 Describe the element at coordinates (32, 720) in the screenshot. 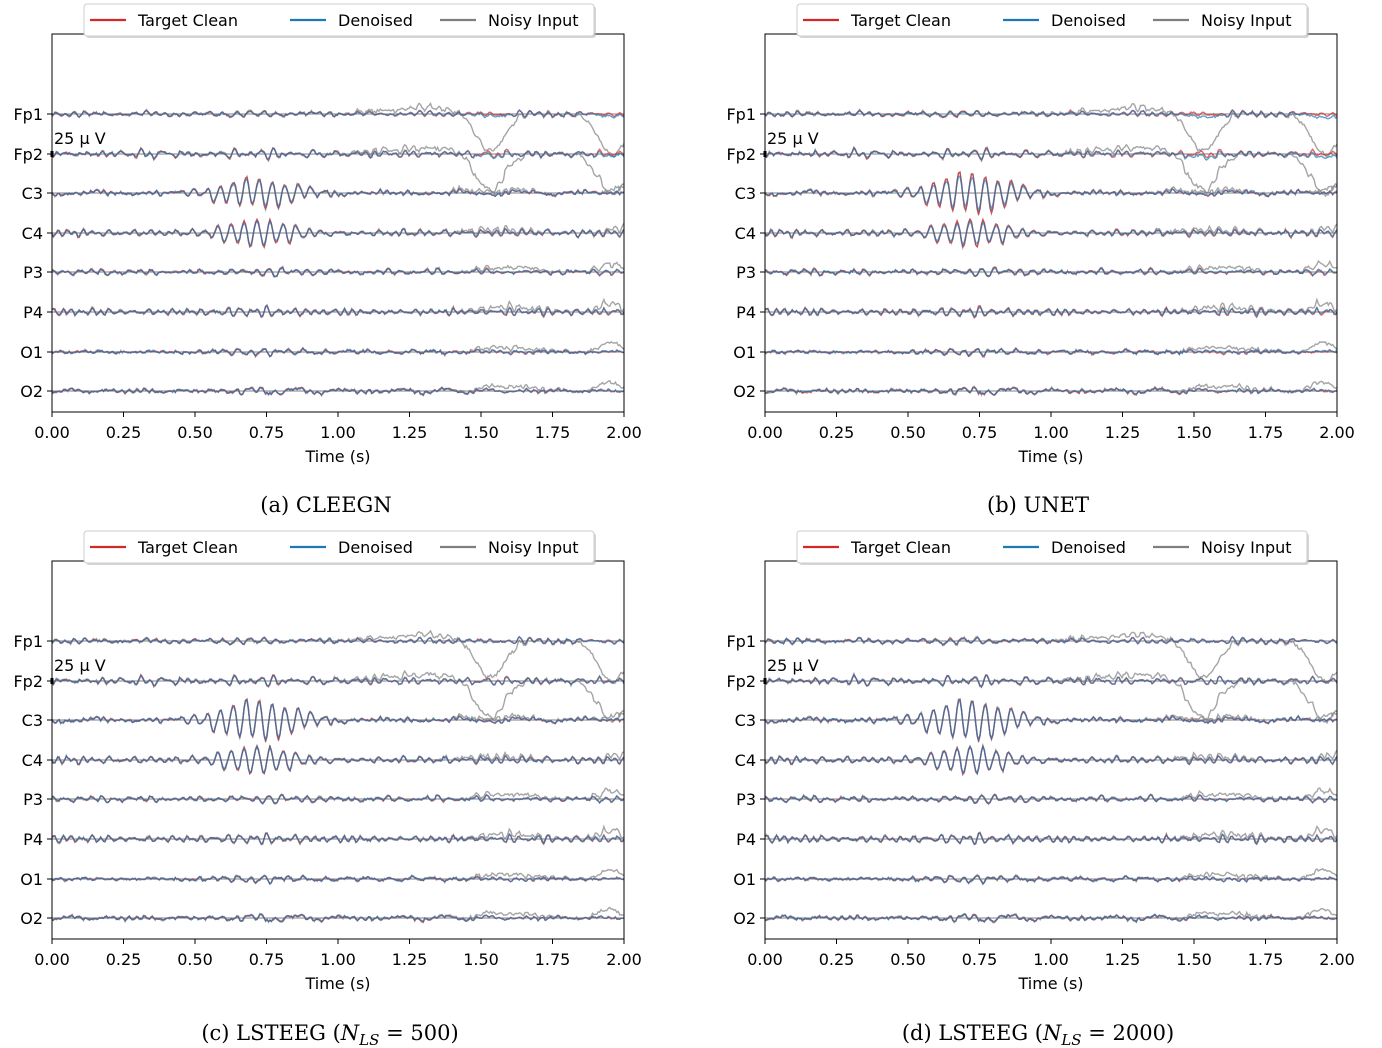

I see `y-tick-label-c3: C3` at that location.